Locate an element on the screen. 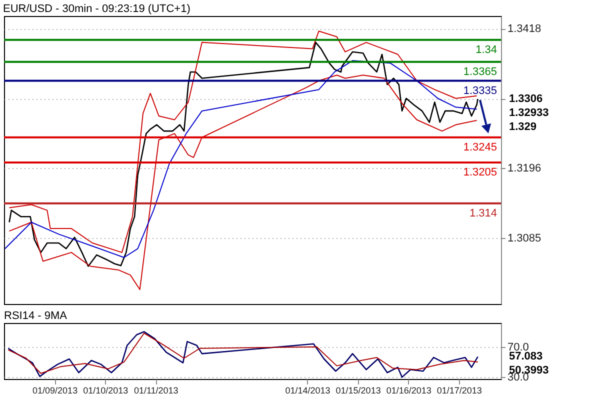 The height and width of the screenshot is (400, 590). text: 57.083 is located at coordinates (526, 356).